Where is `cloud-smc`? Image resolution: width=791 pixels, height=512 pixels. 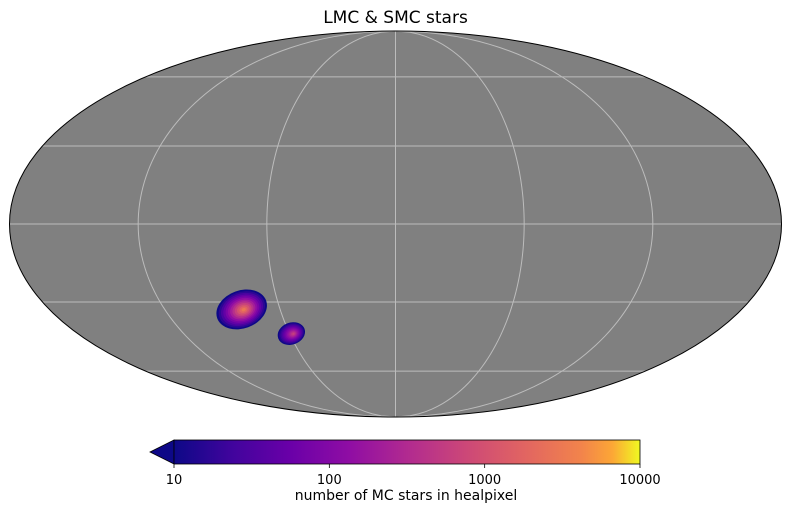 cloud-smc is located at coordinates (291, 333).